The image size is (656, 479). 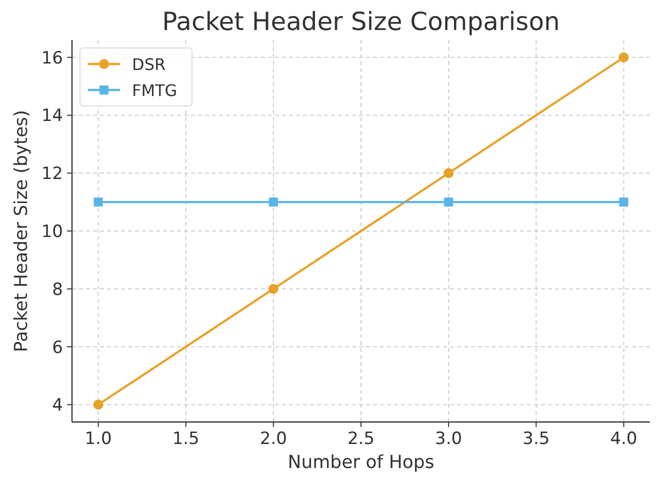 I want to click on x-tick-label: 1.5, so click(x=186, y=439).